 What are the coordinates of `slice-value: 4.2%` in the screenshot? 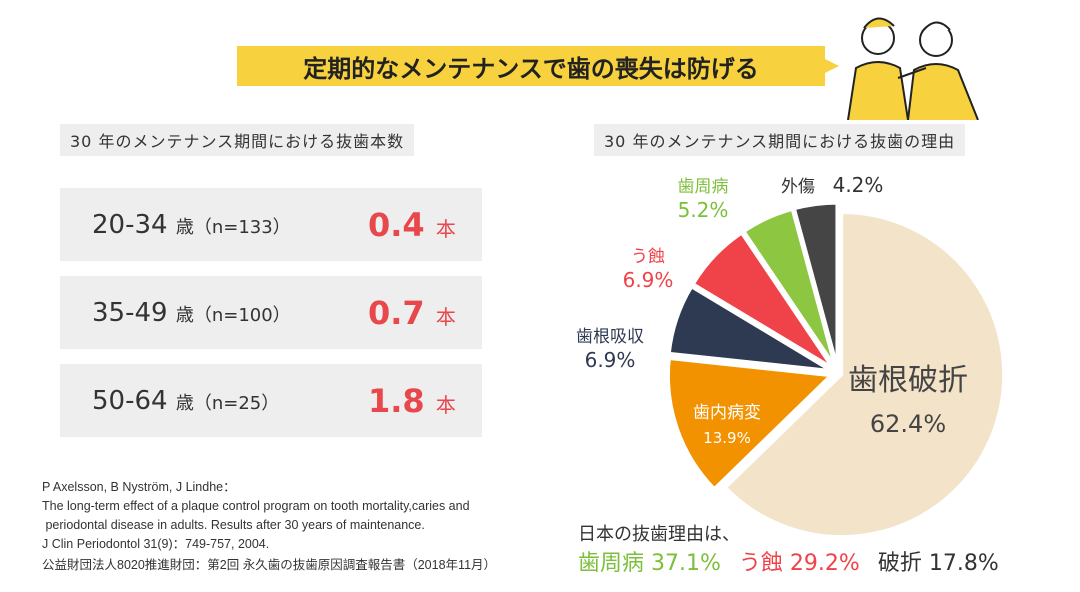 It's located at (858, 185).